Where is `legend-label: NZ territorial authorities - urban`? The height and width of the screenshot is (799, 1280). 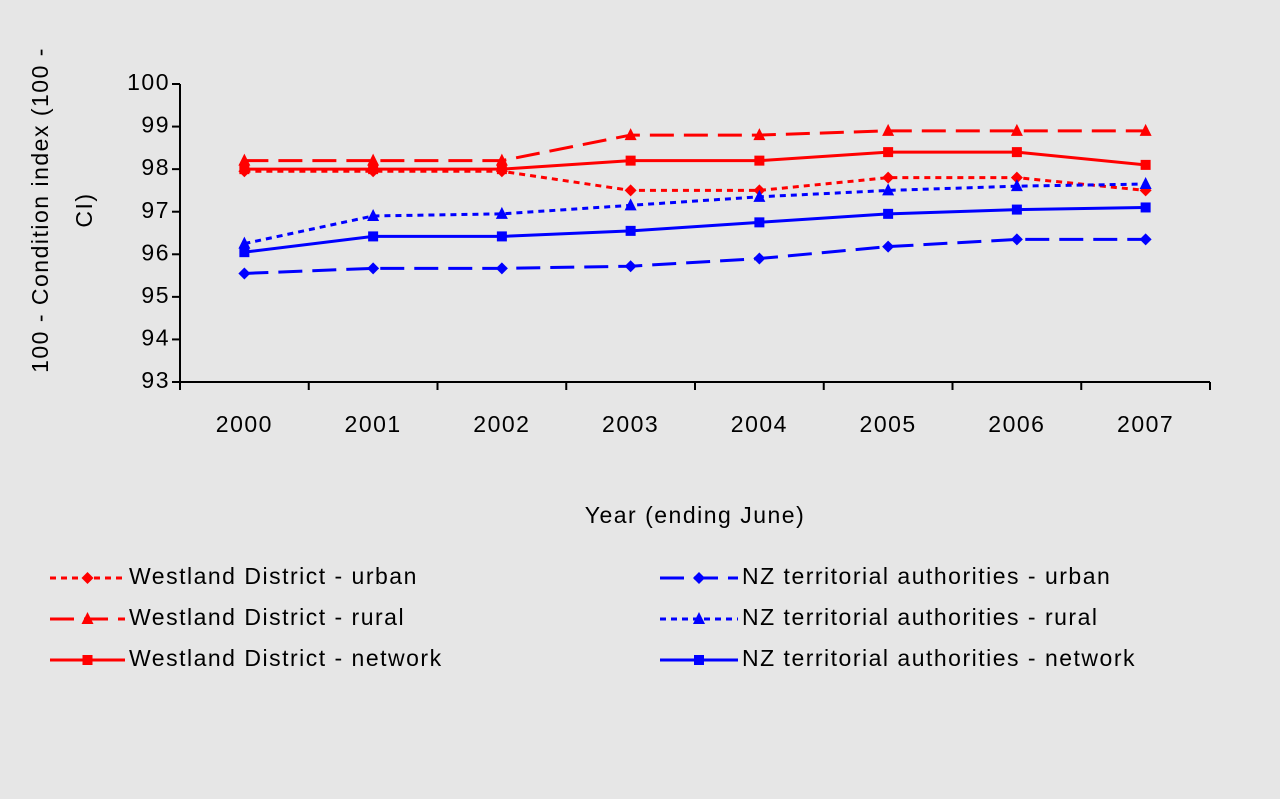
legend-label: NZ territorial authorities - urban is located at coordinates (926, 576).